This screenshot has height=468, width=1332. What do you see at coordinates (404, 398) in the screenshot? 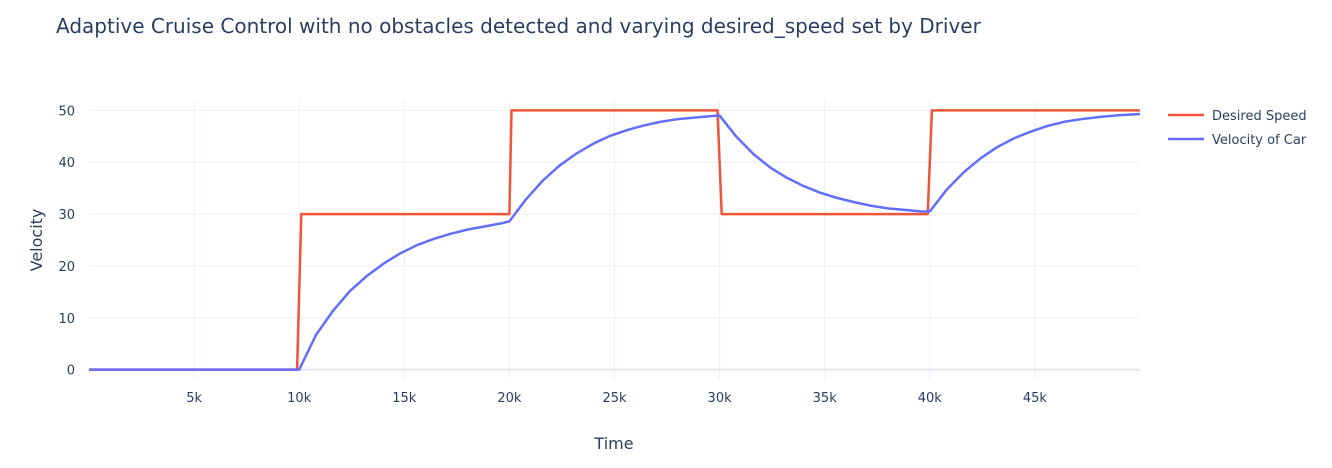
I see `x-tick-label: 15k` at bounding box center [404, 398].